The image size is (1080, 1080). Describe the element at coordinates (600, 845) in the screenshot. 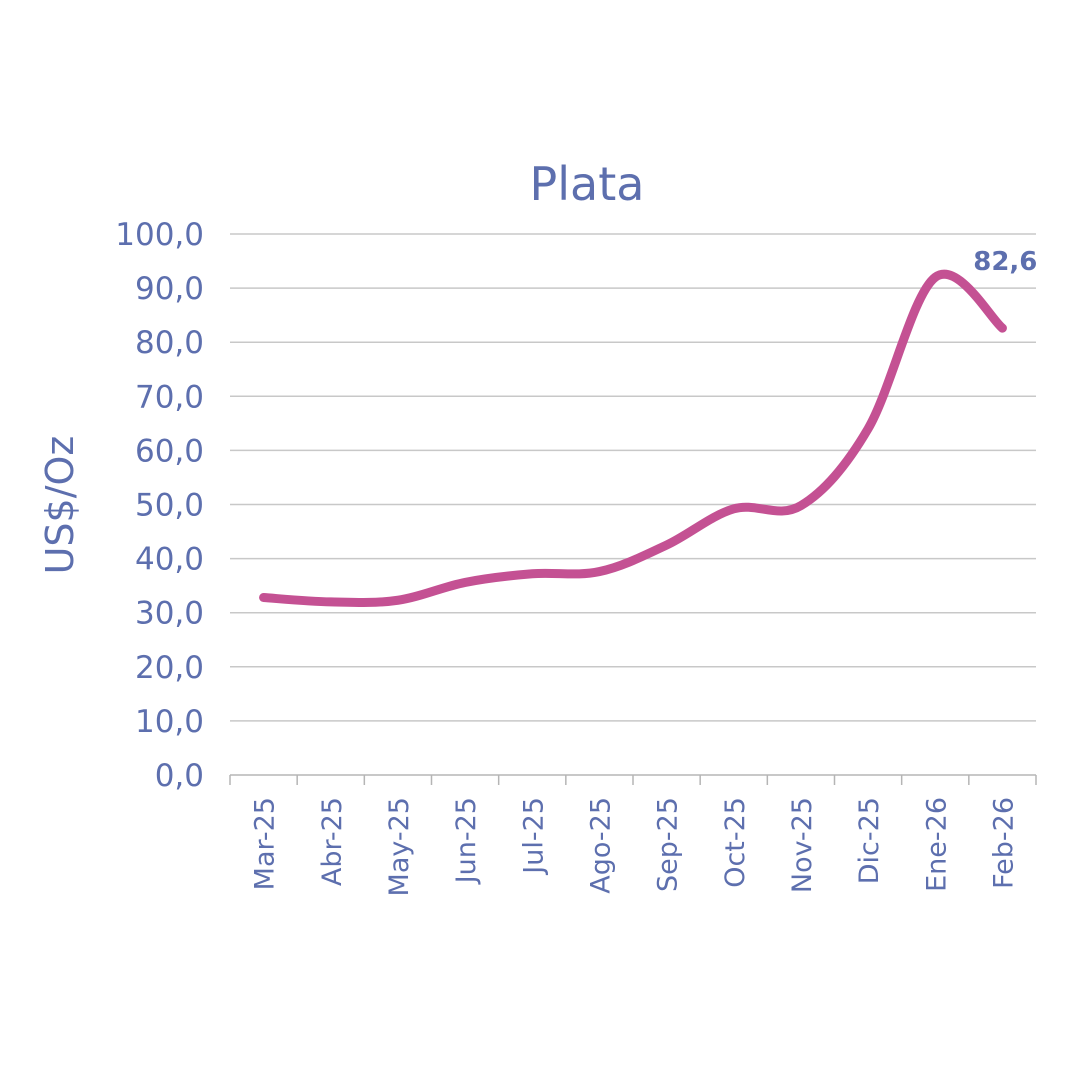

I see `x-tick-label: Ago-25` at that location.